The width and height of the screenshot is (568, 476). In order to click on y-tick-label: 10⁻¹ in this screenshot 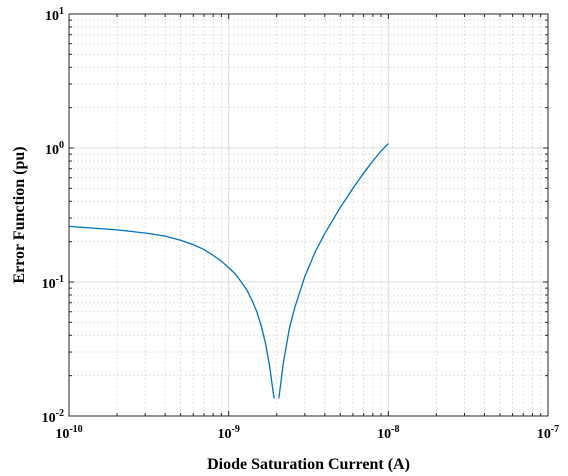, I will do `click(53, 283)`.